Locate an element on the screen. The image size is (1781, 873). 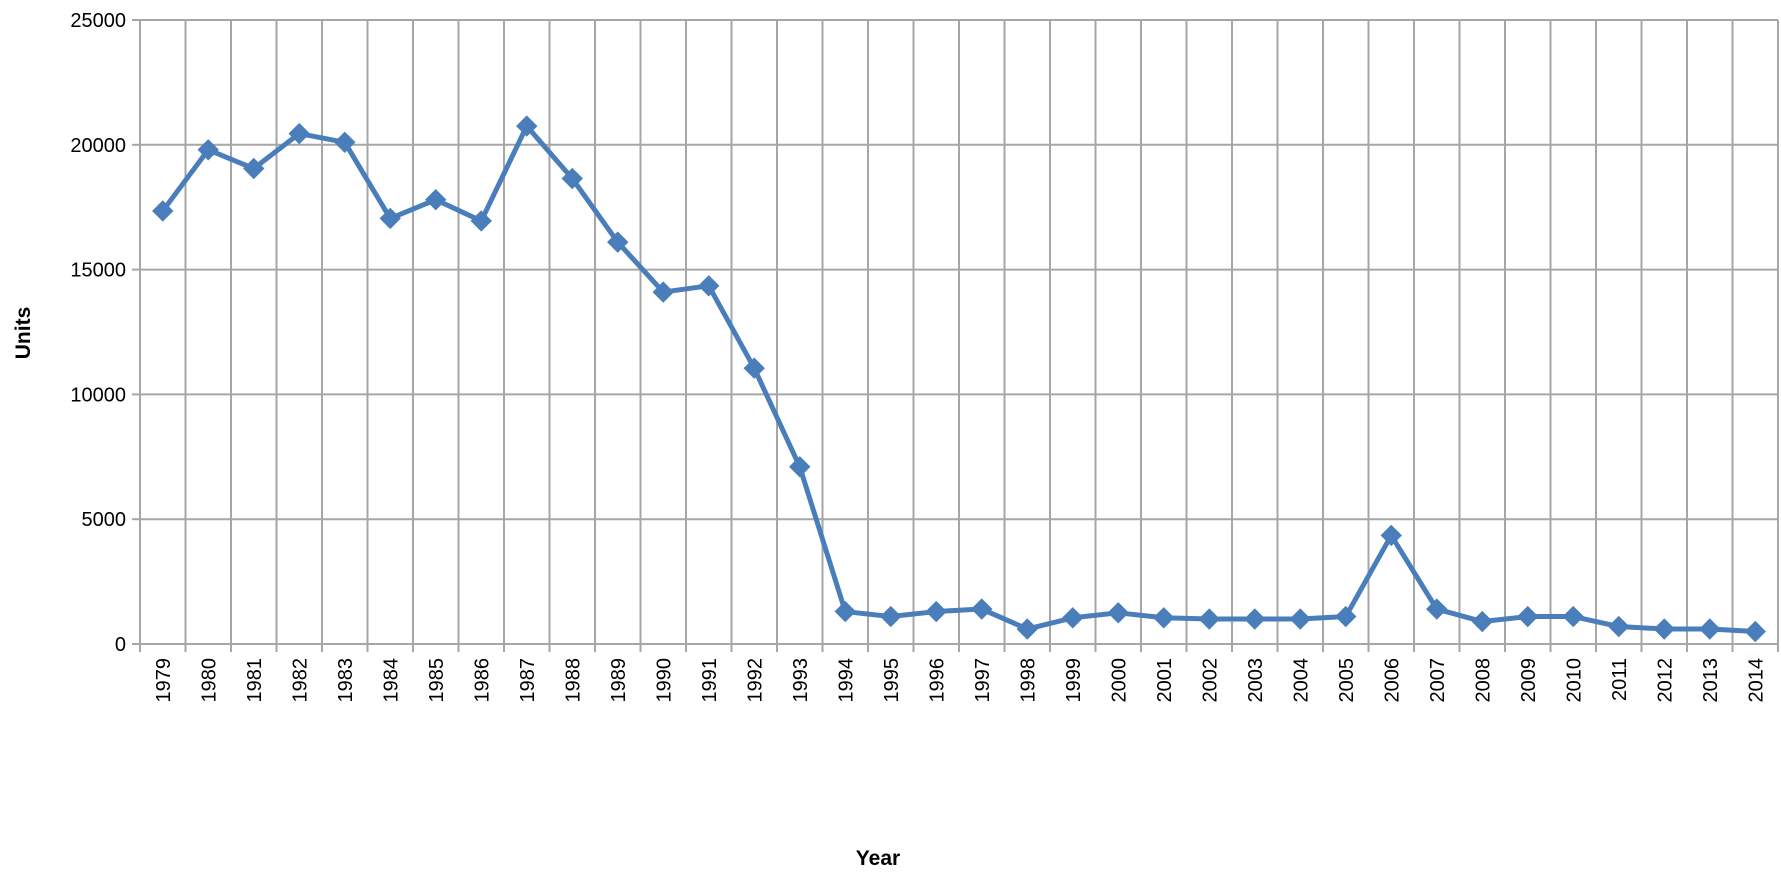
y-tick-label: 20000 is located at coordinates (98, 146).